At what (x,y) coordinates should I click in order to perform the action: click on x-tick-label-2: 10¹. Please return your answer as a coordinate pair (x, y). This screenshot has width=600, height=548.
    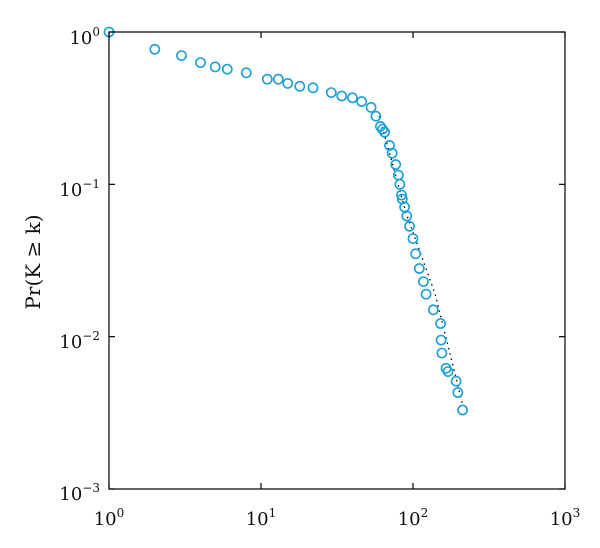
    Looking at the image, I should click on (261, 518).